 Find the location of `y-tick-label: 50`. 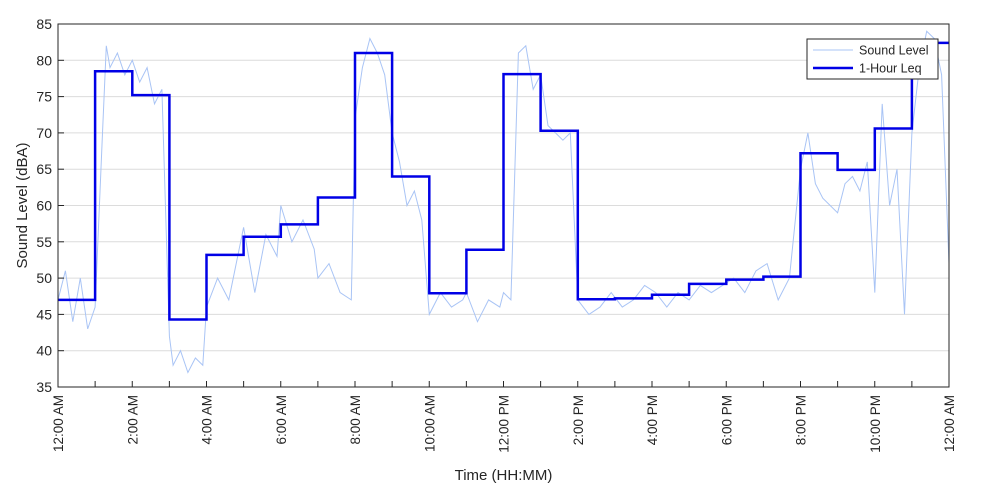

y-tick-label: 50 is located at coordinates (44, 278).